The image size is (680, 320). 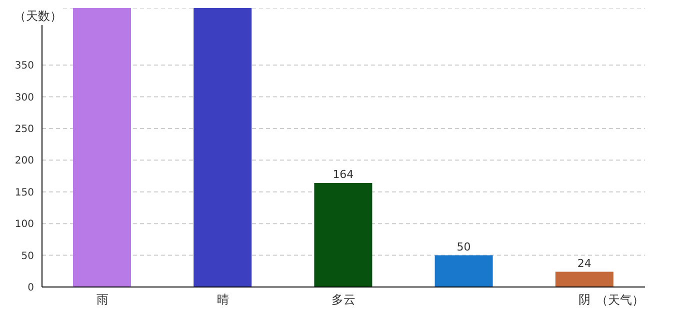 I want to click on x-axis-title: （天气）, so click(x=620, y=300).